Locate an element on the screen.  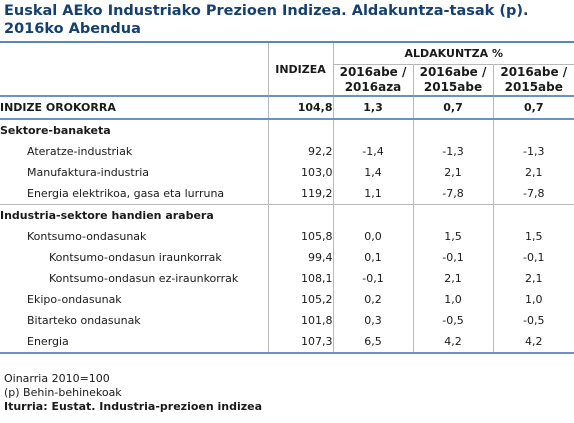
section-title: Industria-sektore handien arabera is located at coordinates (134, 215).